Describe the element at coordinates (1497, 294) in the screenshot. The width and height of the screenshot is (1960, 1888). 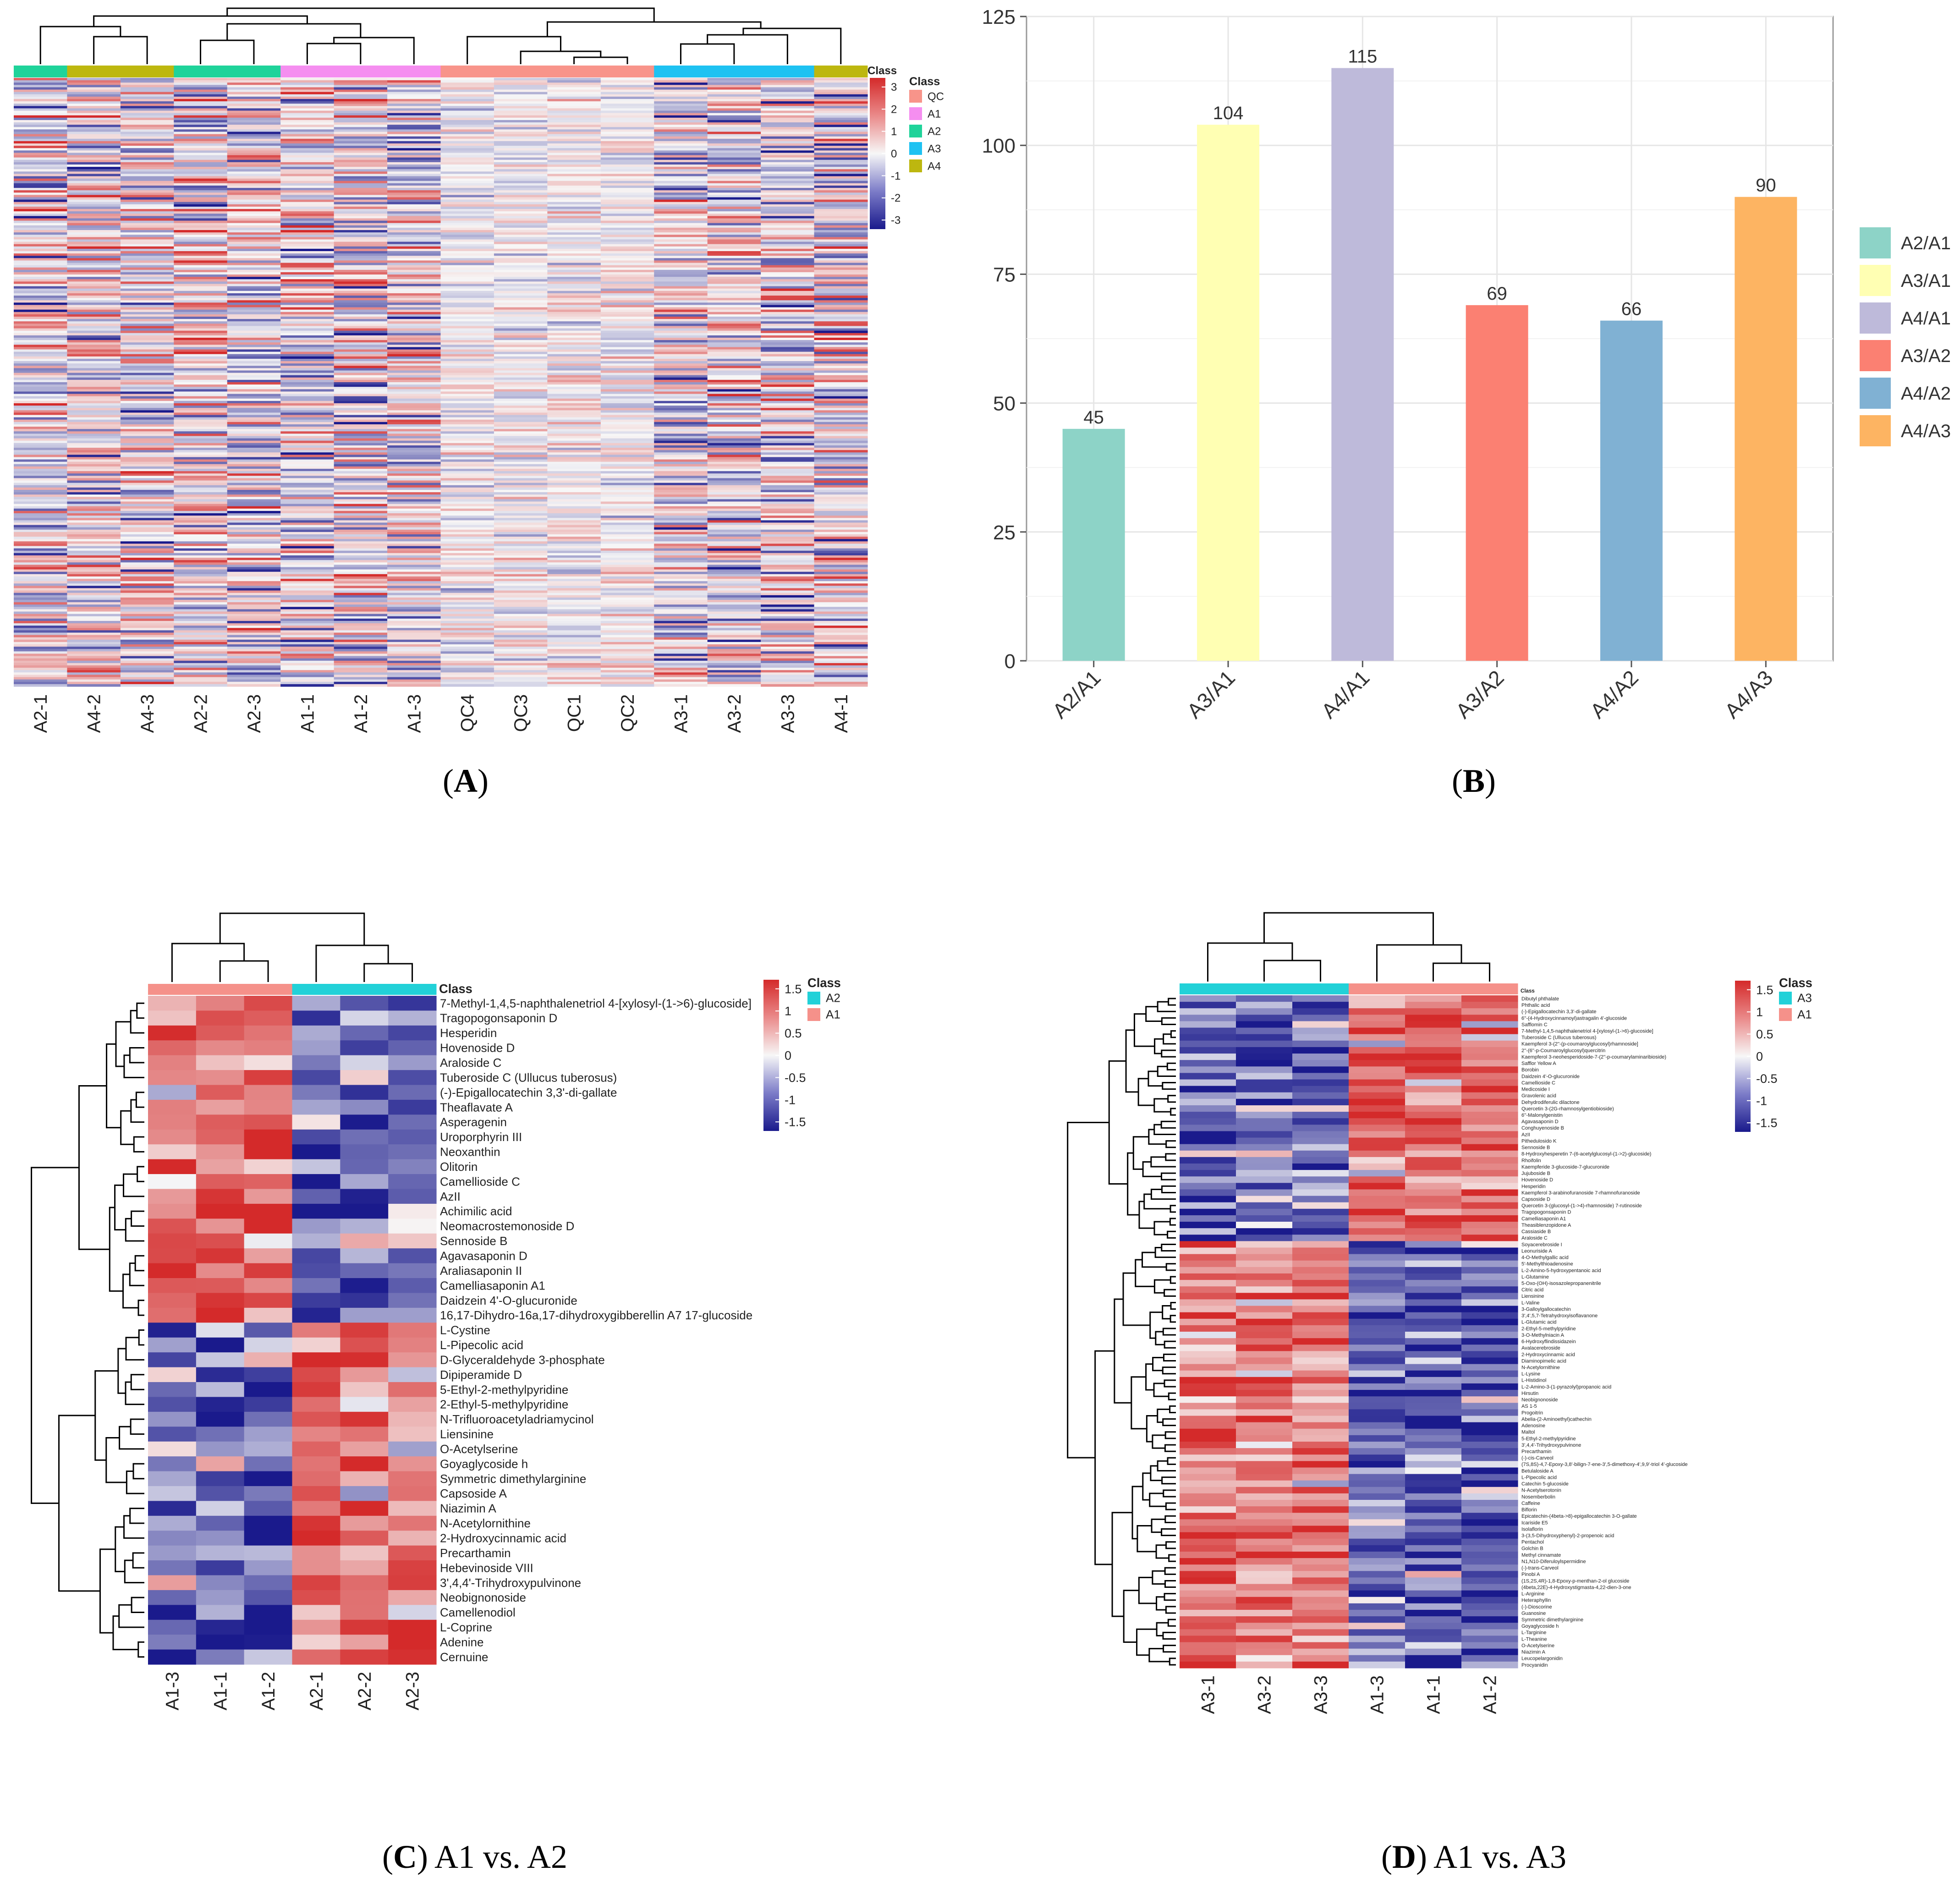
I see `panel-b-bar-label: 69` at that location.